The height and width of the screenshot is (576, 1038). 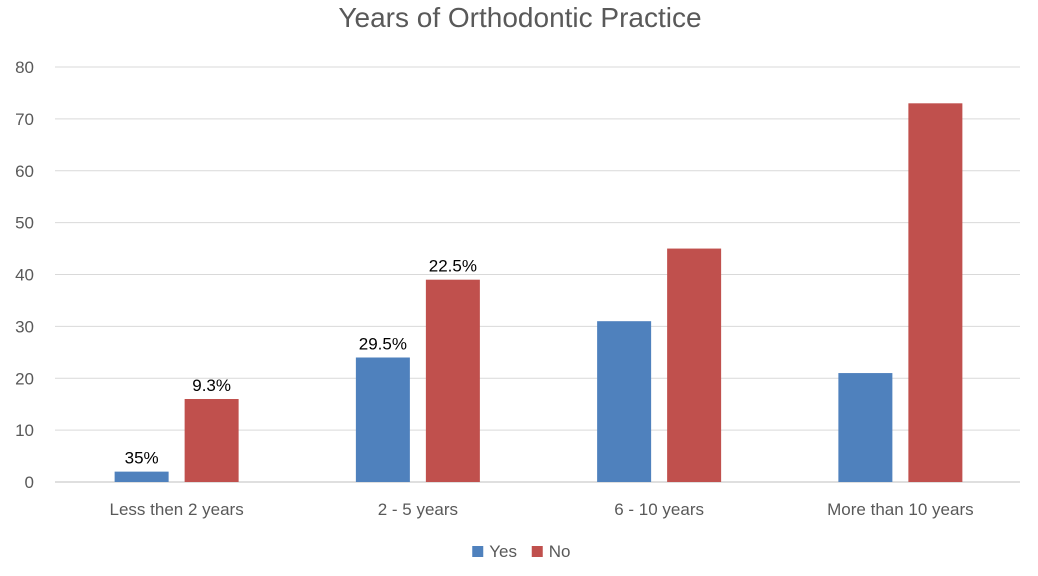 I want to click on category-label: 6 - 10 years, so click(x=659, y=509).